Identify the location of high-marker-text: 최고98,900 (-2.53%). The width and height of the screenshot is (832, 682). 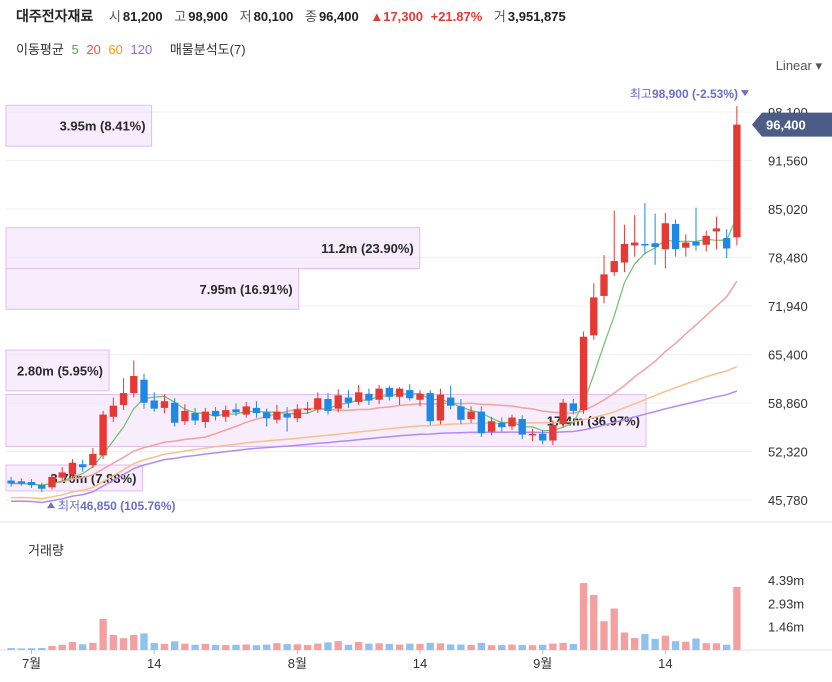
(684, 94).